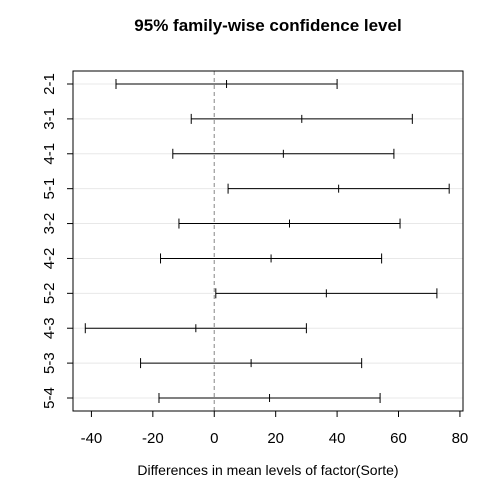  Describe the element at coordinates (49, 119) in the screenshot. I see `y-tick-label: 3-1` at that location.